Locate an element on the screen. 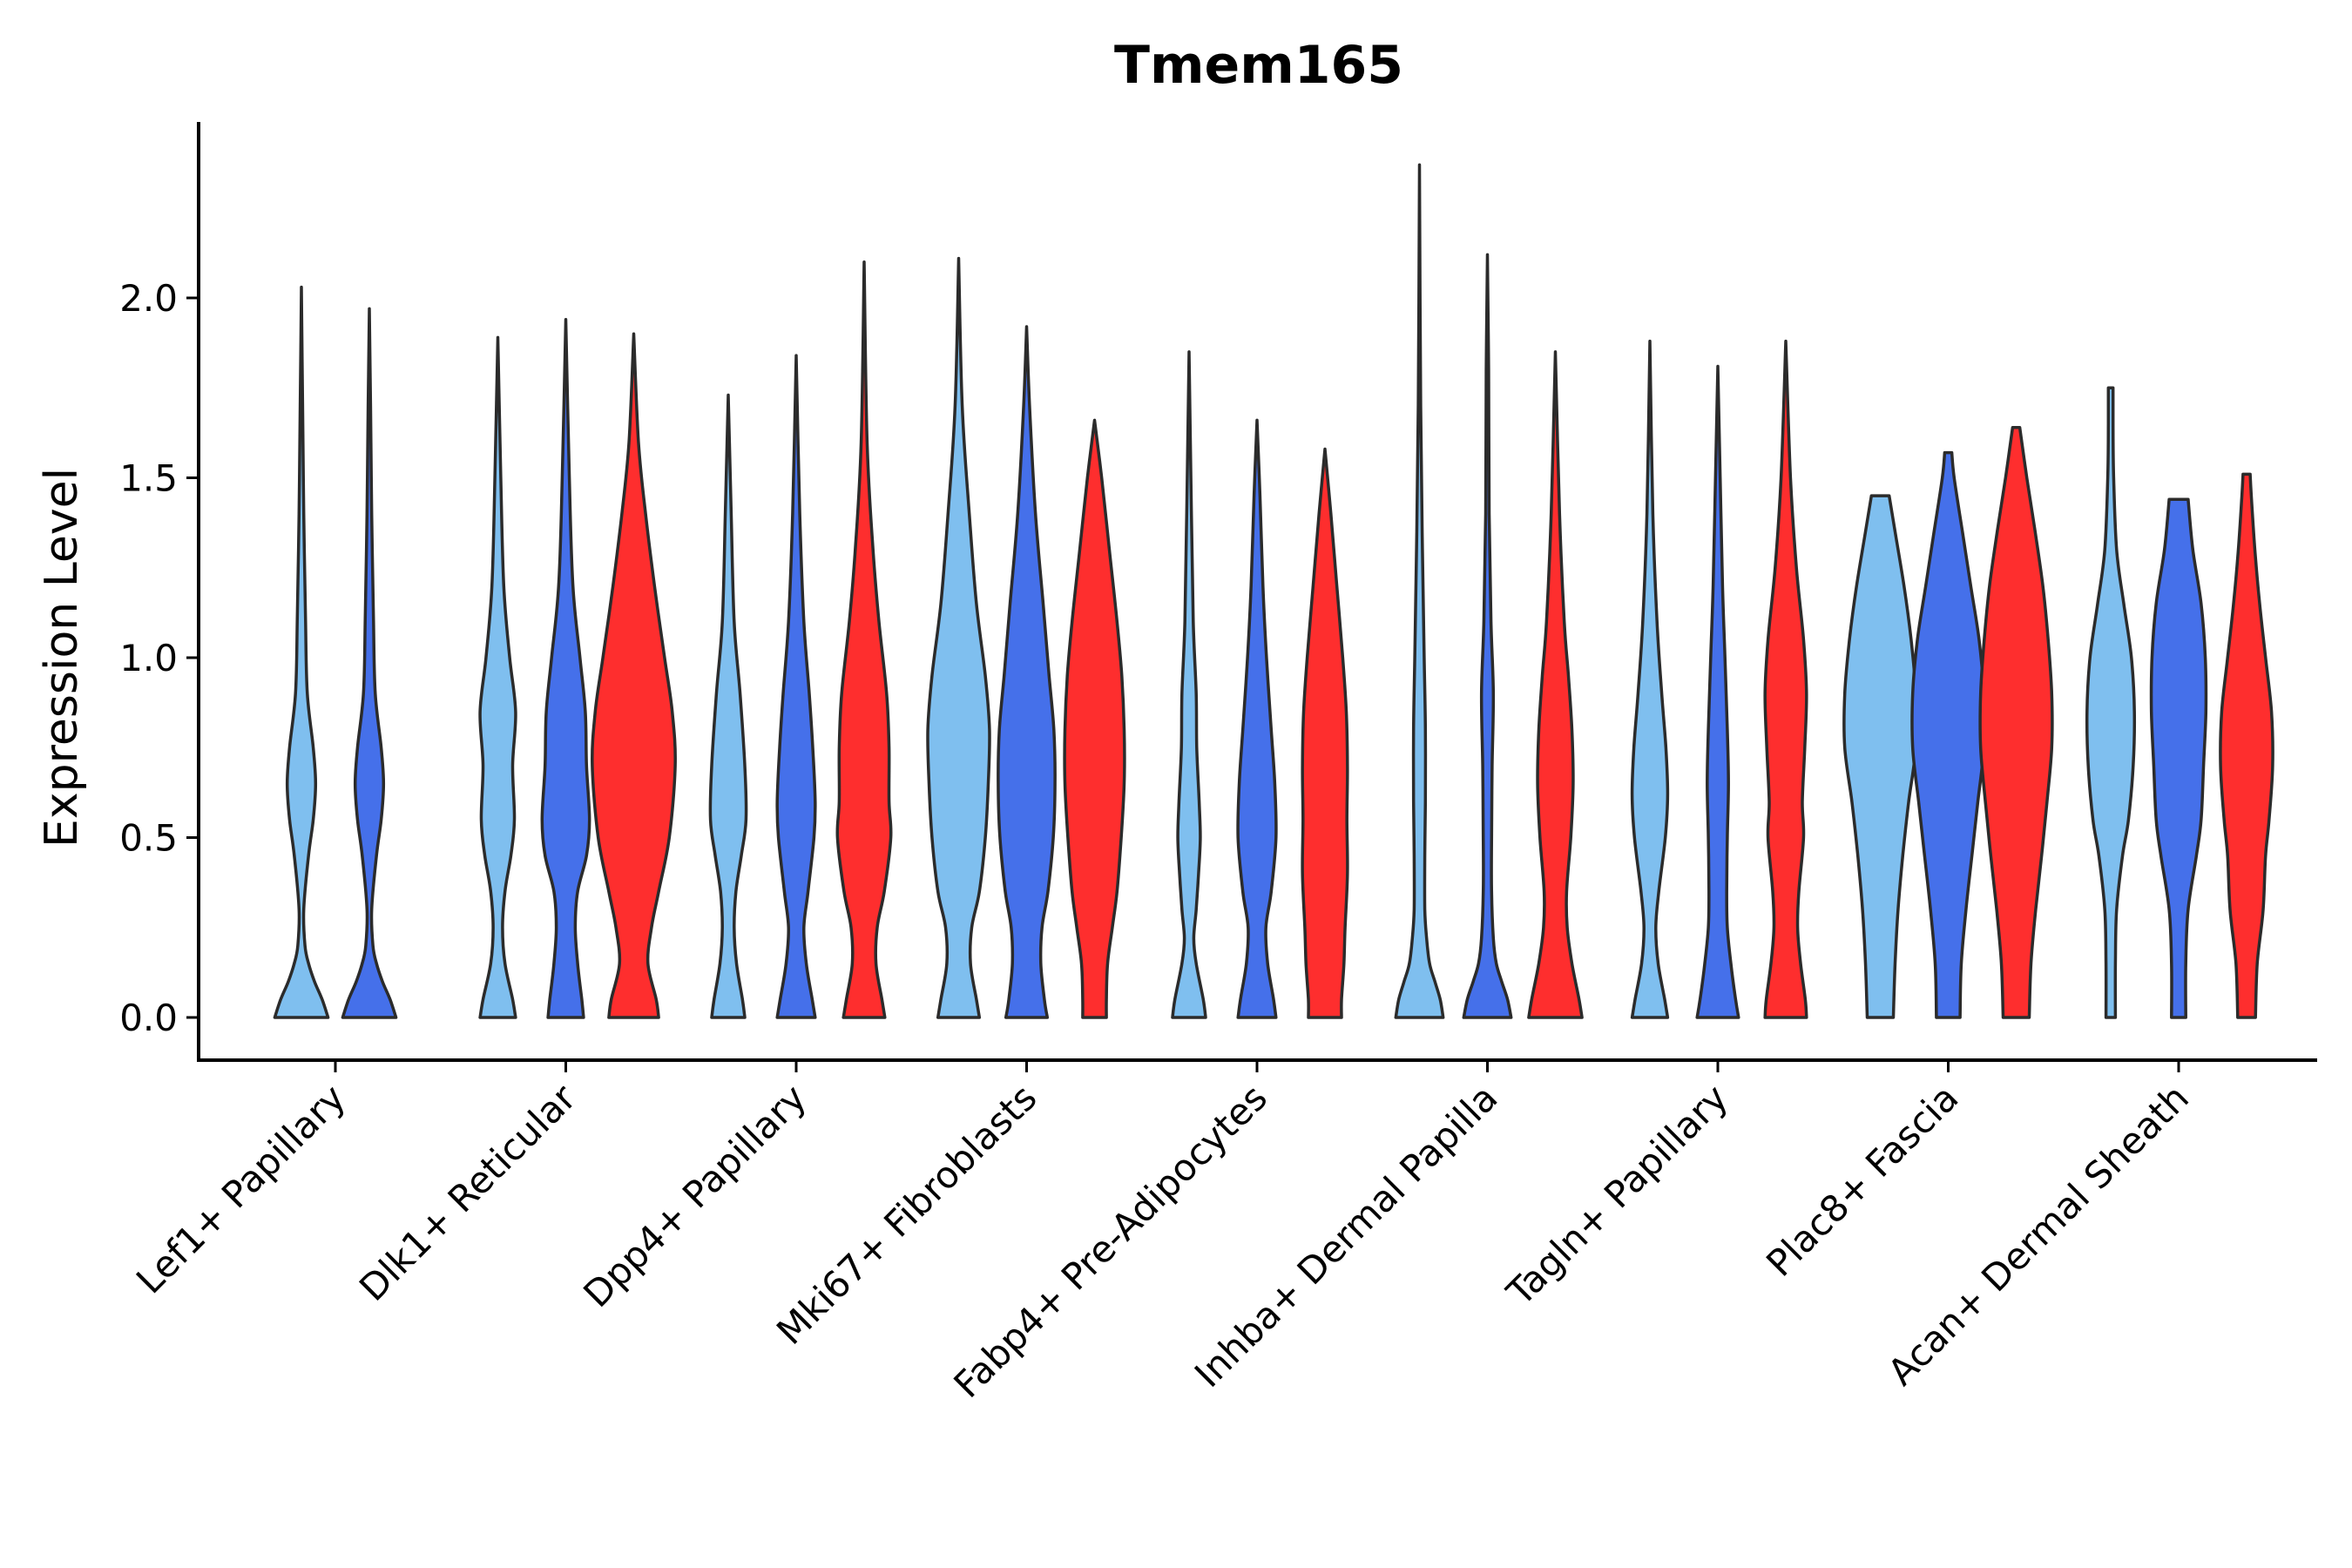 Image resolution: width=2352 pixels, height=1568 pixels. y-tick-label: 2.0 is located at coordinates (148, 298).